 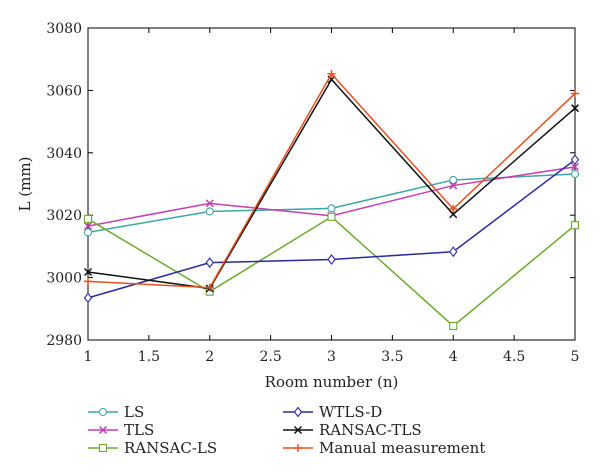 I want to click on legend-item-manual-measurement: Manual measurement, so click(x=384, y=448).